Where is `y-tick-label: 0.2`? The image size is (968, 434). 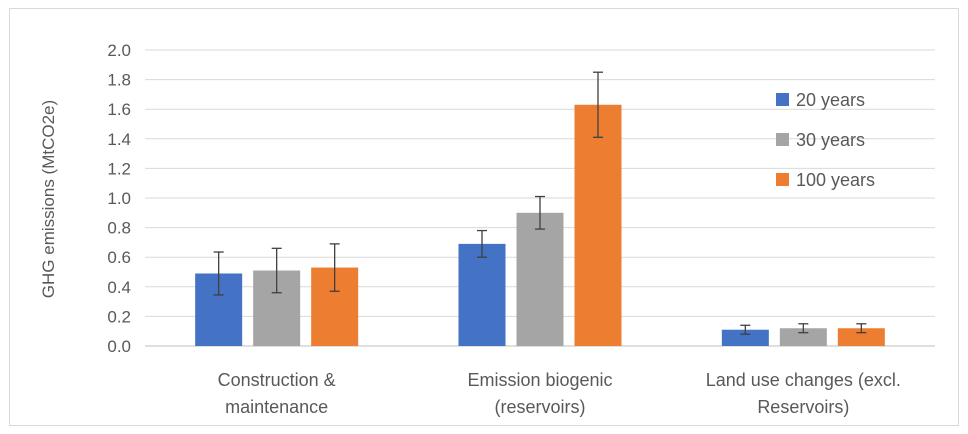
y-tick-label: 0.2 is located at coordinates (119, 316).